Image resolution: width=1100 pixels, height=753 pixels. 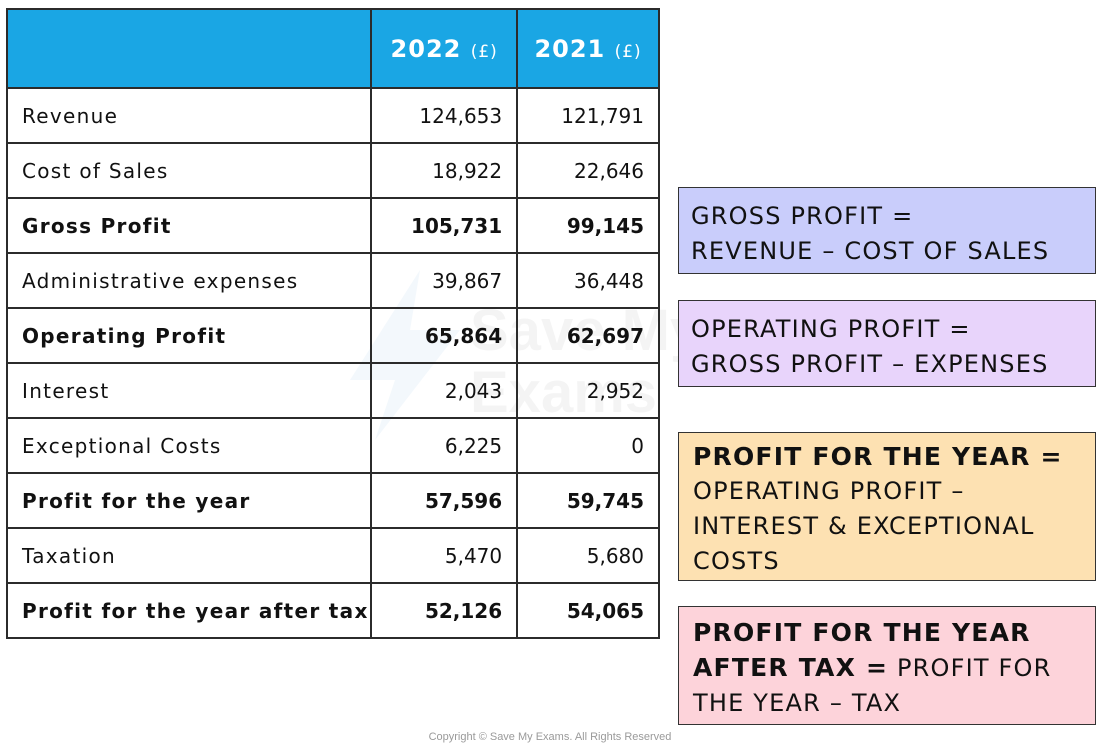 What do you see at coordinates (189, 280) in the screenshot?
I see `row-label: Administrative expenses` at bounding box center [189, 280].